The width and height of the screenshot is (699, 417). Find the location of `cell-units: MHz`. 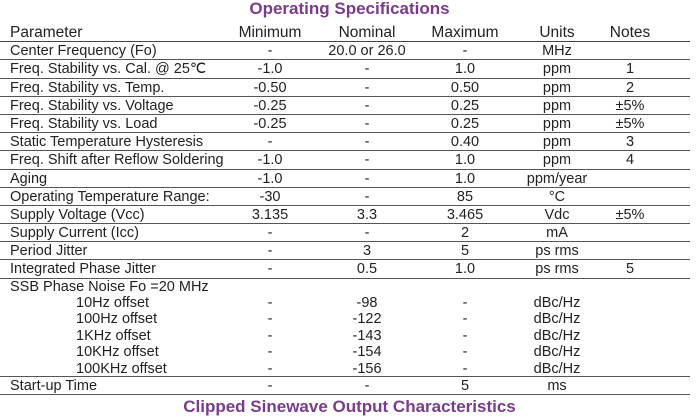

cell-units: MHz is located at coordinates (557, 51).